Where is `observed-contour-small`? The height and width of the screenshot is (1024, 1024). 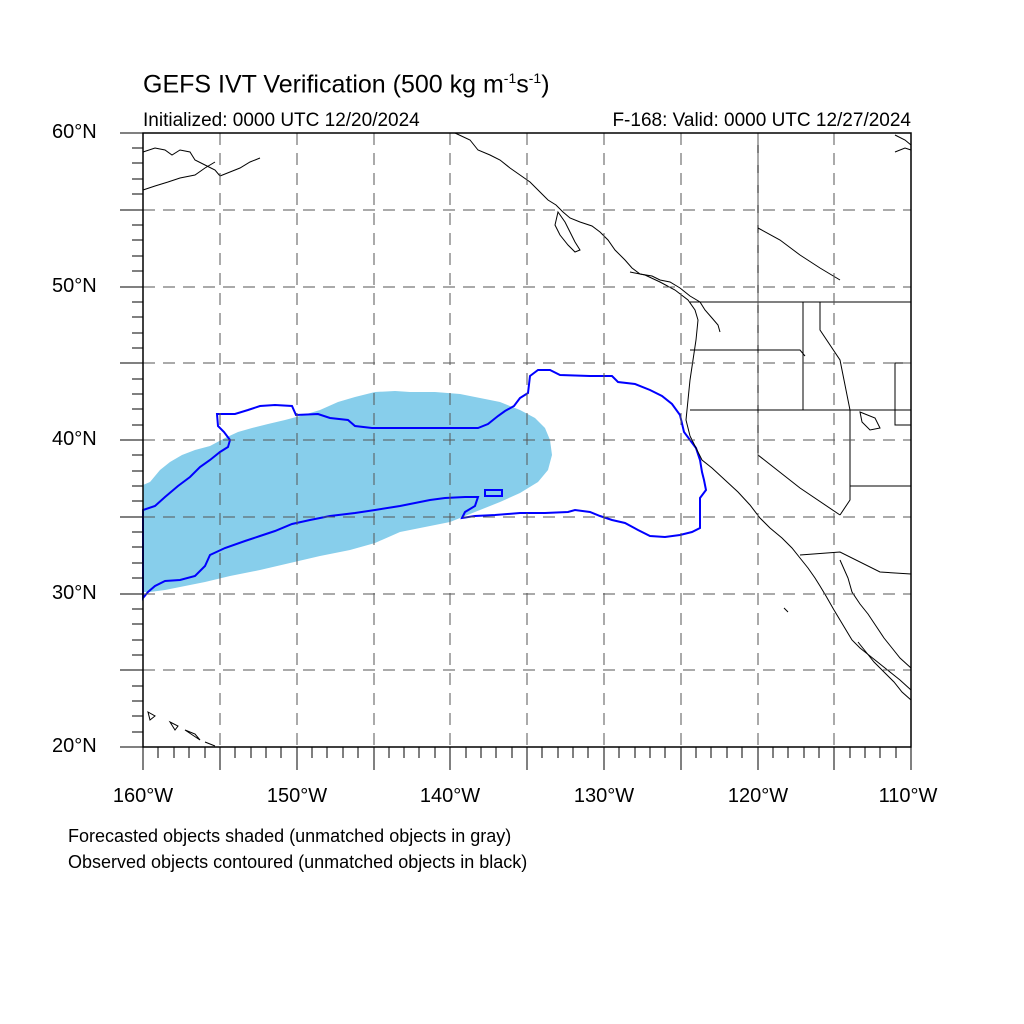
observed-contour-small is located at coordinates (493, 493).